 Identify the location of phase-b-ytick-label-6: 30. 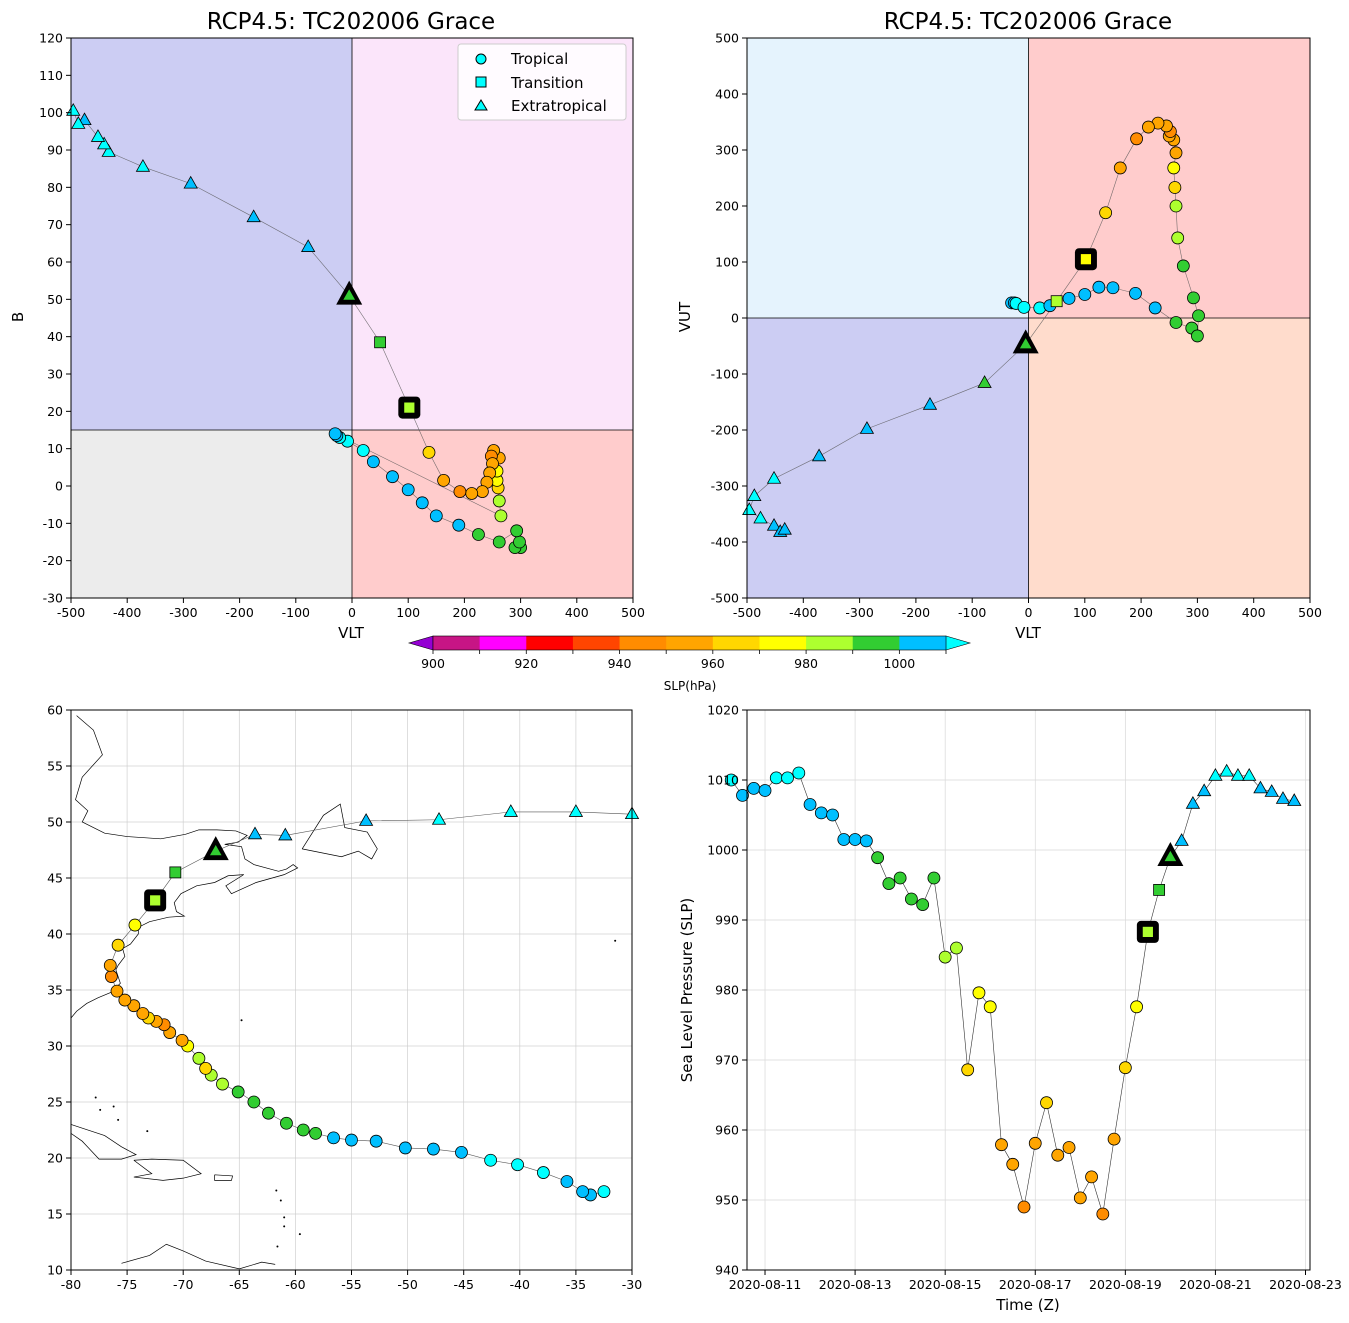
(55, 374).